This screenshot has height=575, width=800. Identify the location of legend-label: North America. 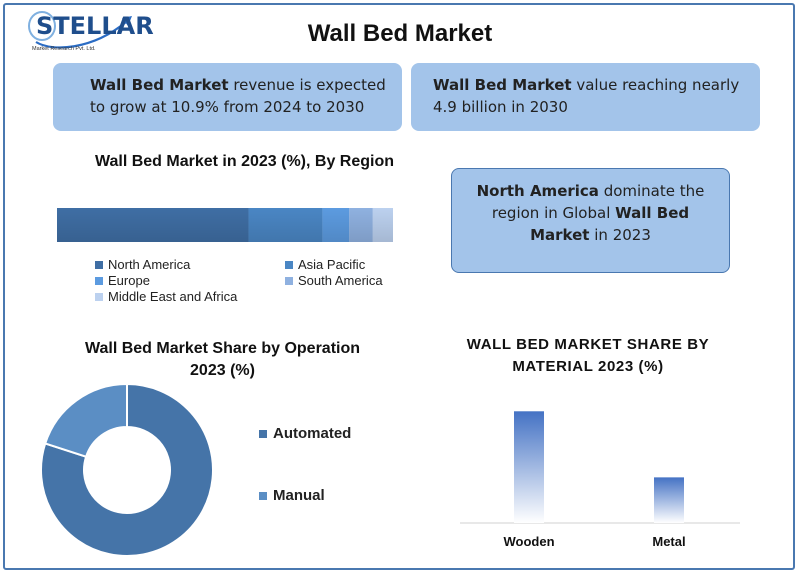
(149, 264).